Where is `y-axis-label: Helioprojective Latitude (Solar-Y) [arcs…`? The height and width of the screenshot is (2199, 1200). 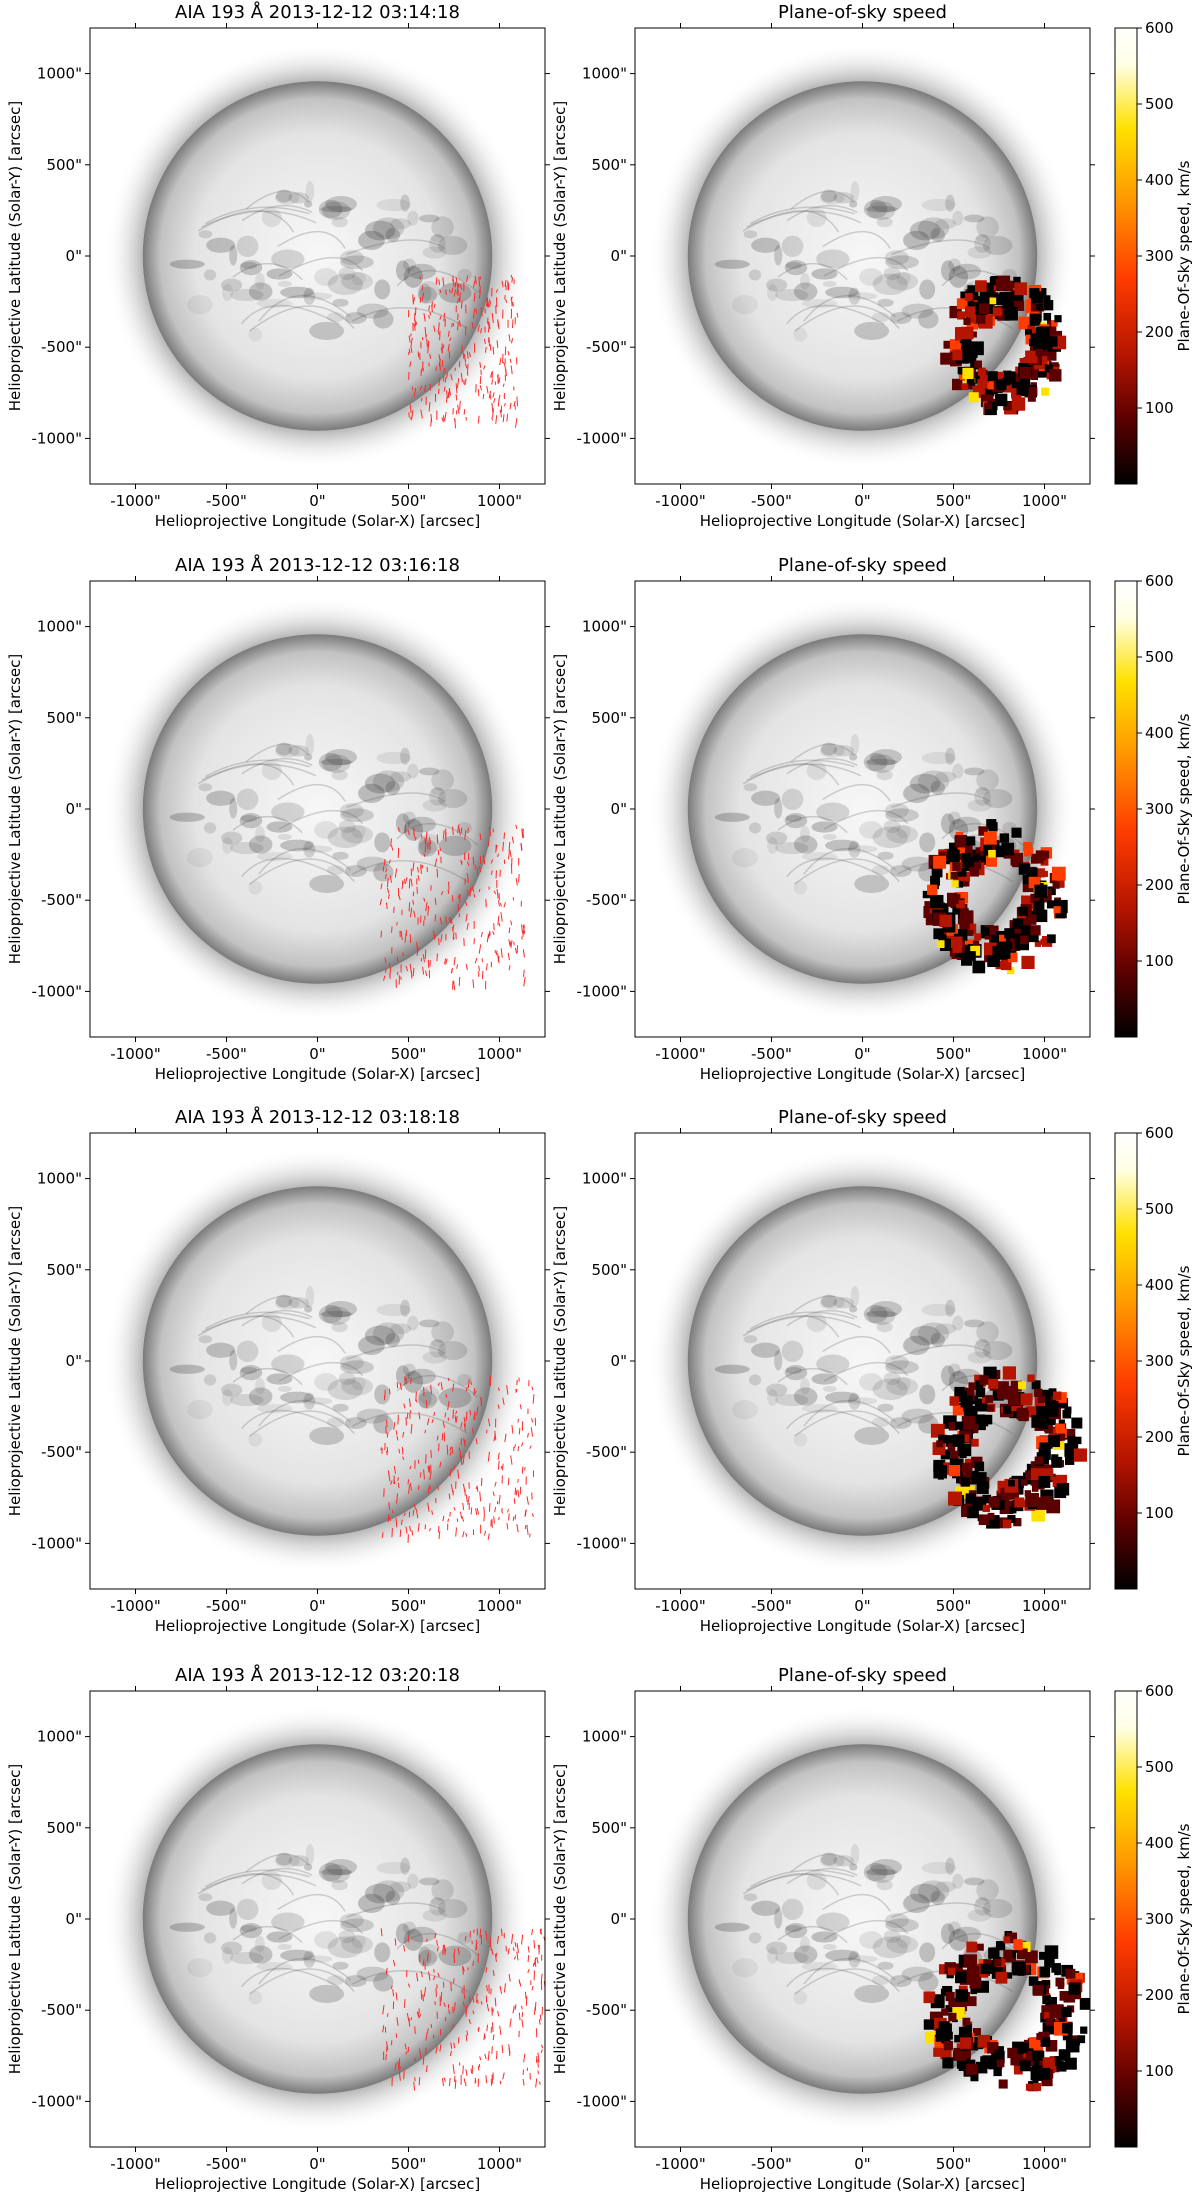 y-axis-label: Helioprojective Latitude (Solar-Y) [arcs… is located at coordinates (15, 256).